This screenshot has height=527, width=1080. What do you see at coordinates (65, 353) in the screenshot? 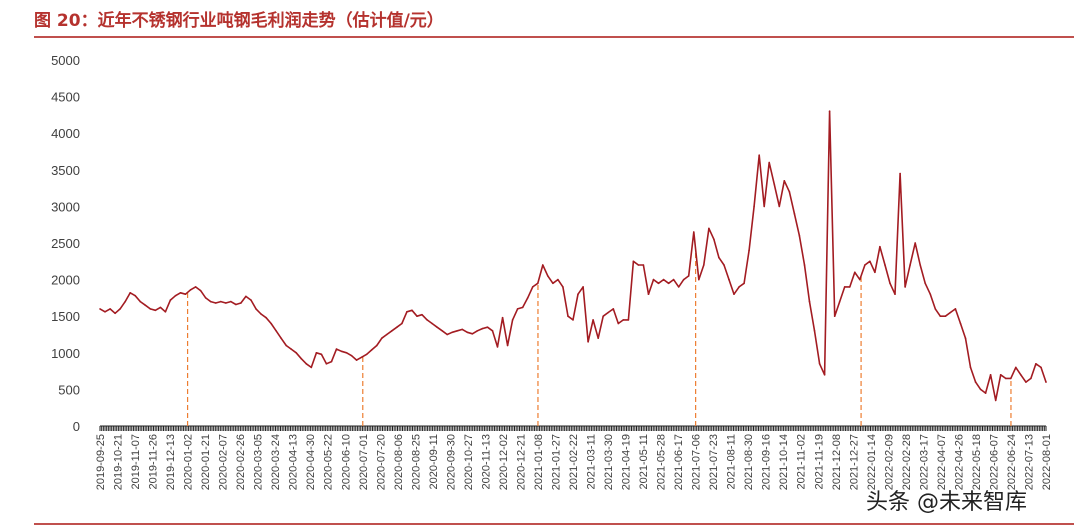
I see `y-tick-label: 1000` at bounding box center [65, 353].